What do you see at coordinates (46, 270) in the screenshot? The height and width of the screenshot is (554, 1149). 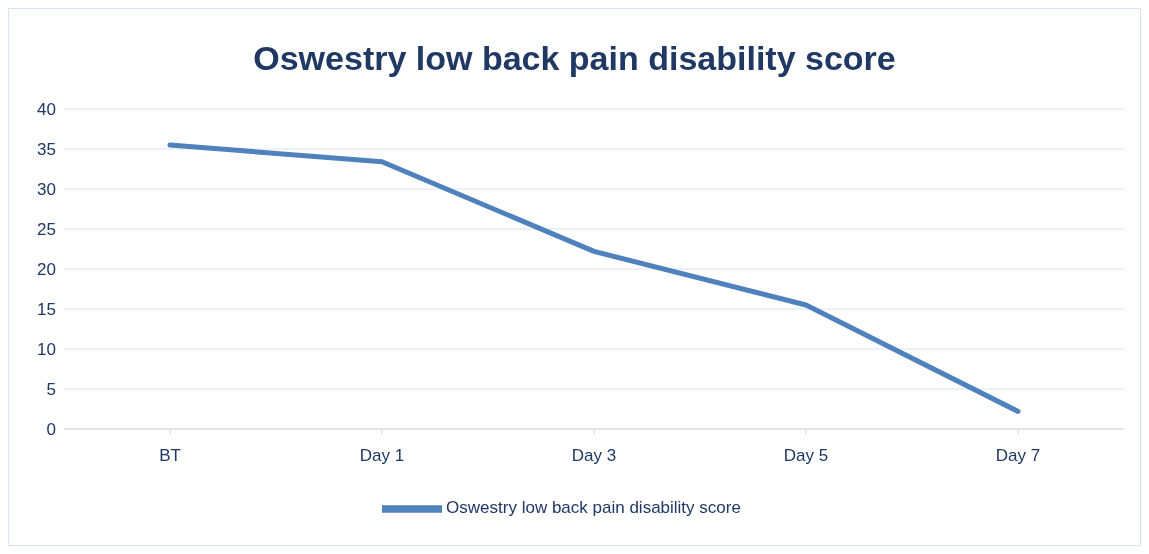 I see `y-tick-label: 20` at bounding box center [46, 270].